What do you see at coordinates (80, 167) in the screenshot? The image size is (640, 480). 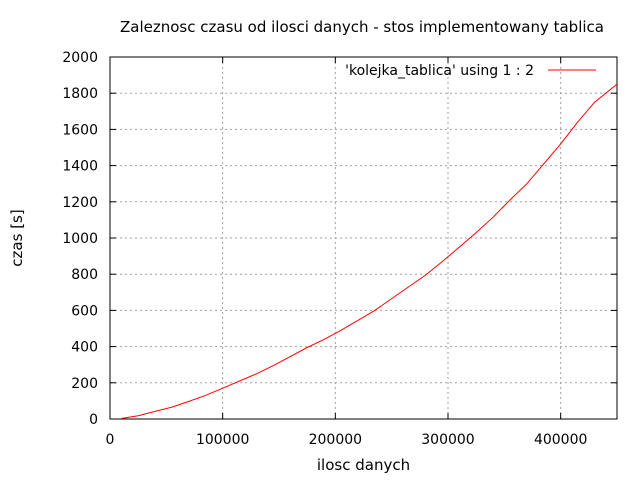 I see `y-tick-label: 1400` at bounding box center [80, 167].